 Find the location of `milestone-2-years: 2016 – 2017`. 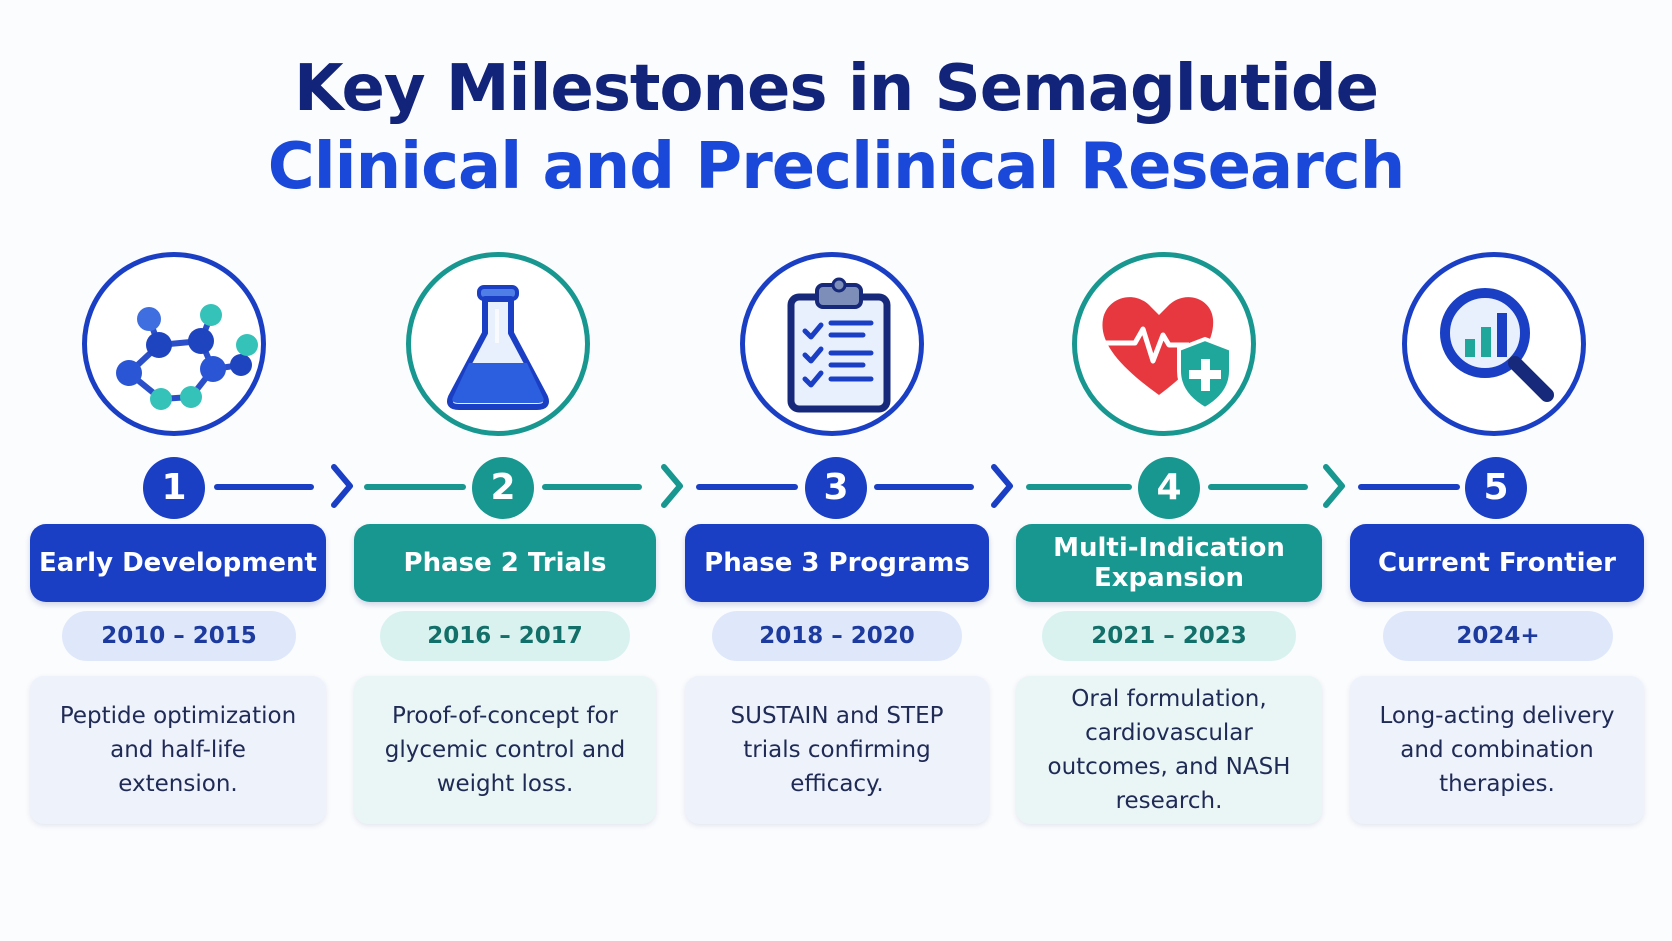

milestone-2-years: 2016 – 2017 is located at coordinates (505, 636).